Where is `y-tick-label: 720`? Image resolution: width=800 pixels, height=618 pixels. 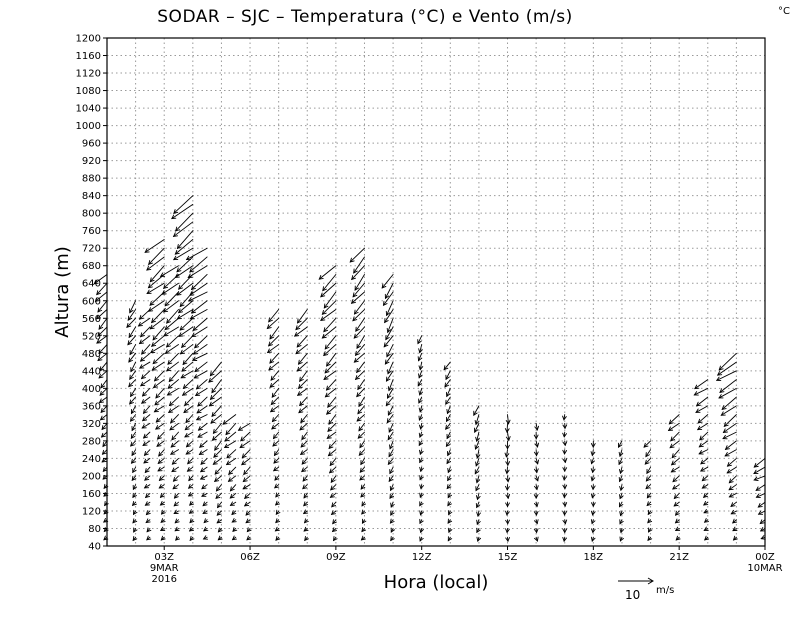
y-tick-label: 720 is located at coordinates (91, 249).